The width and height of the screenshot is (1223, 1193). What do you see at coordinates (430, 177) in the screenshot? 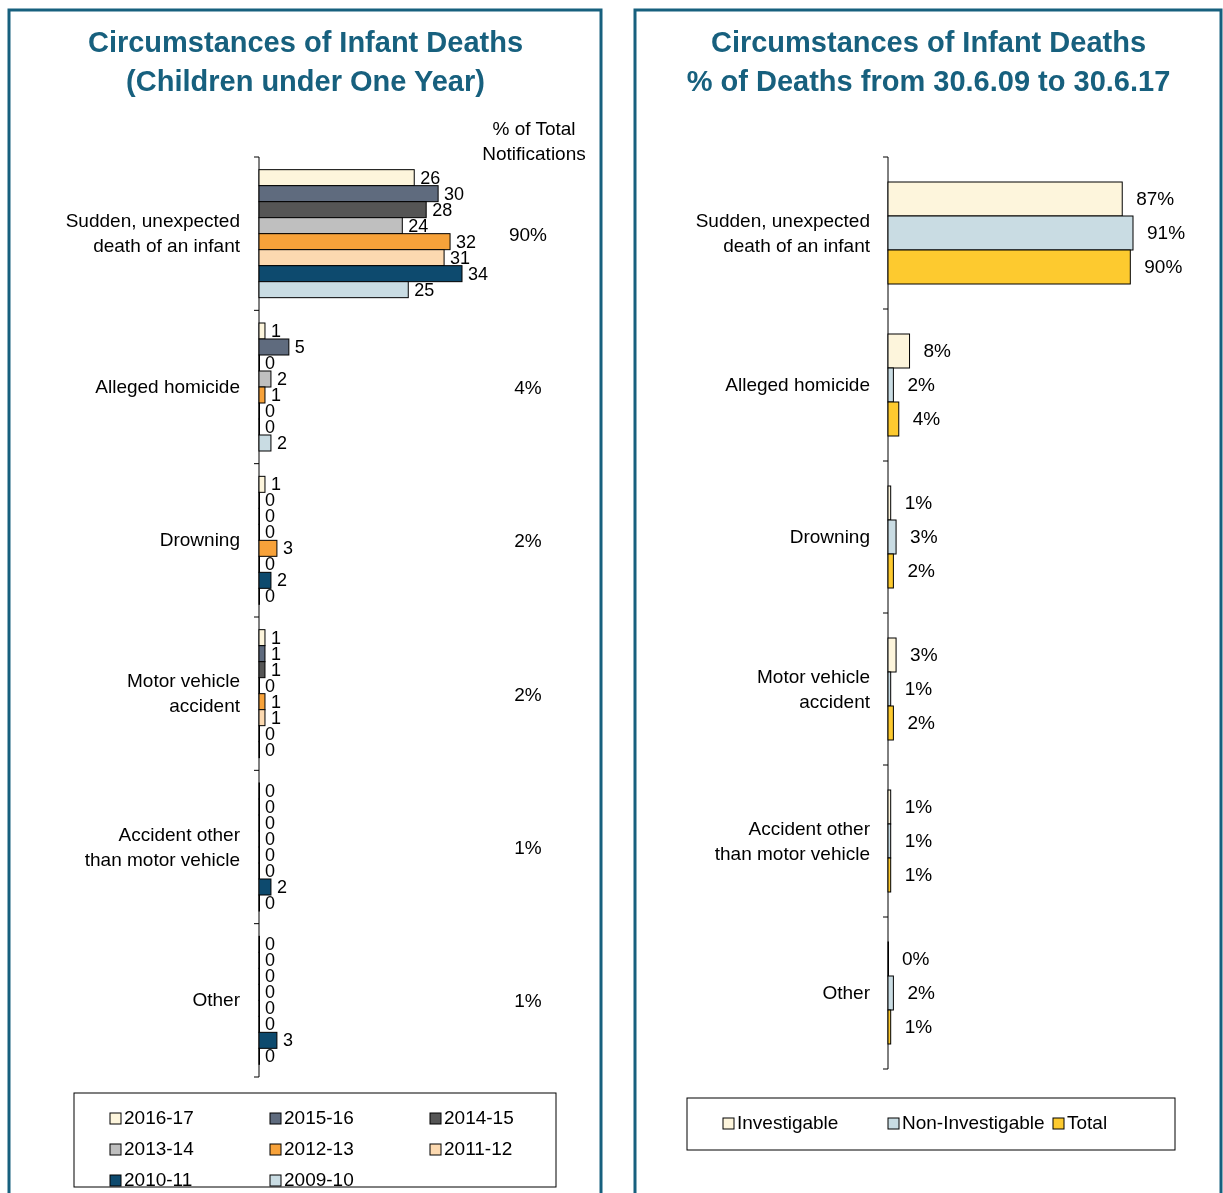
I see `data-label: 26` at bounding box center [430, 177].